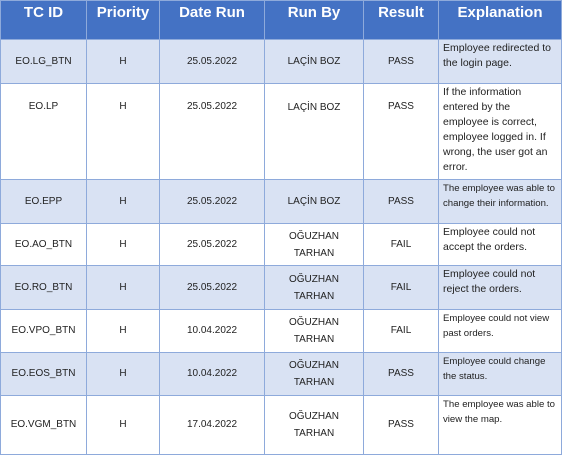 The width and height of the screenshot is (562, 456). I want to click on header-date-run: Date Run, so click(212, 20).